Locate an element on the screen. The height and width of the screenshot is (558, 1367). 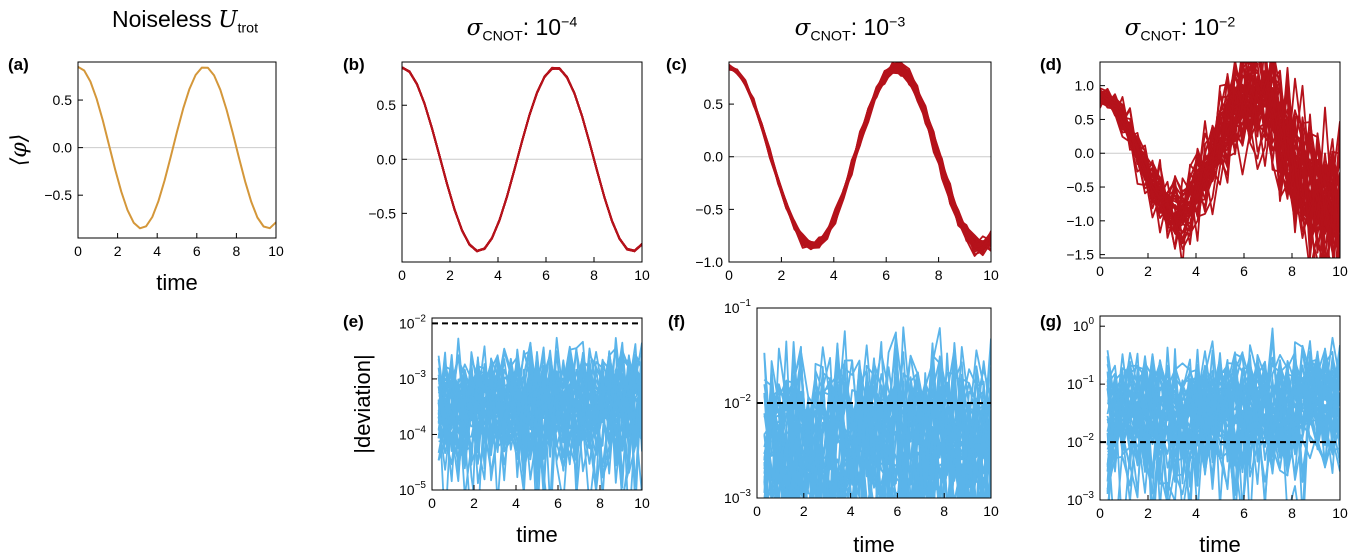
panel-label: (a) is located at coordinates (18, 64).